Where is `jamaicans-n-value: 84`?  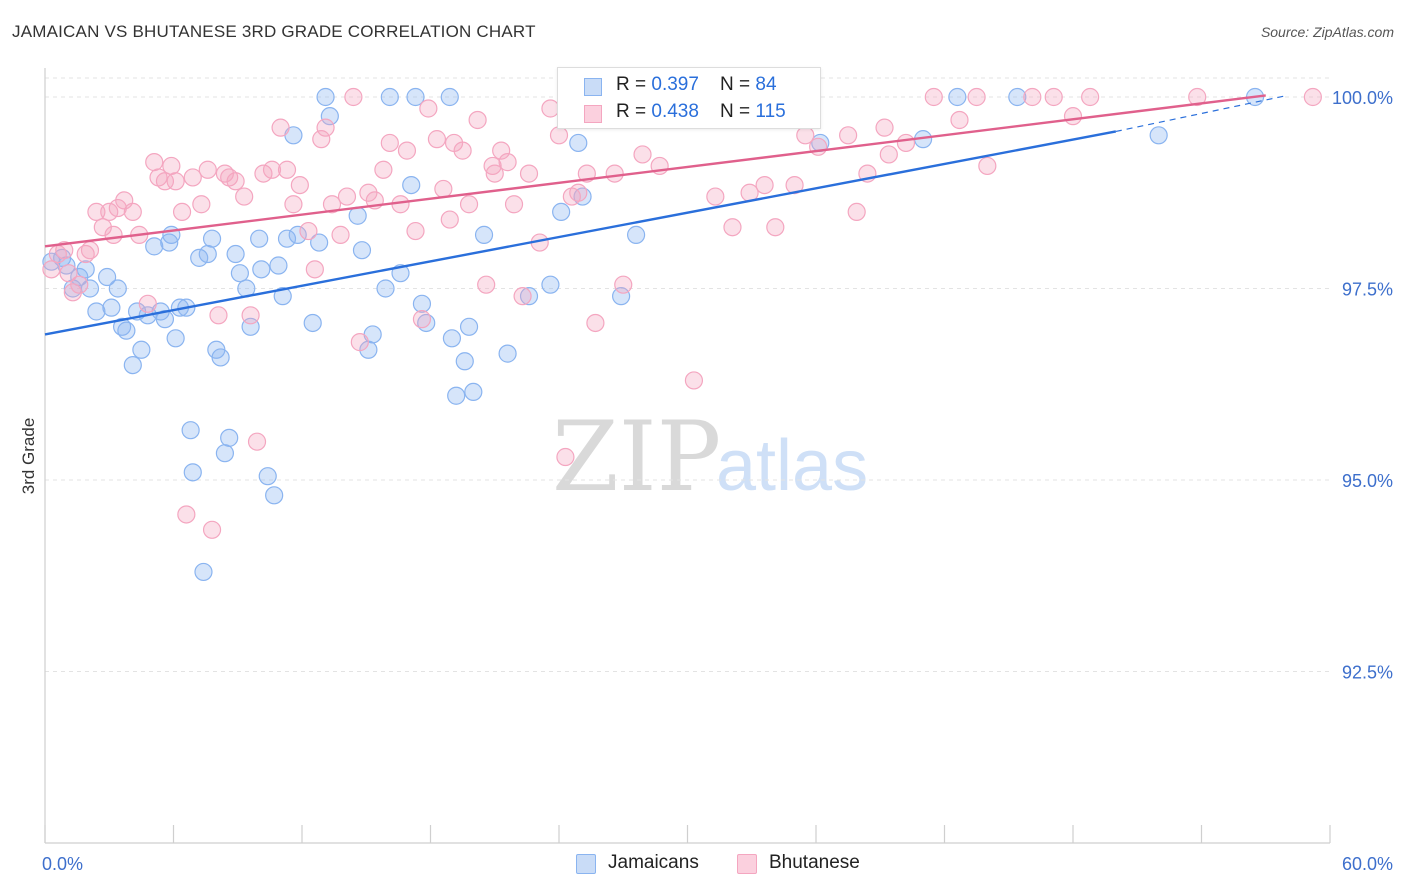 jamaicans-n-value: 84 is located at coordinates (766, 84).